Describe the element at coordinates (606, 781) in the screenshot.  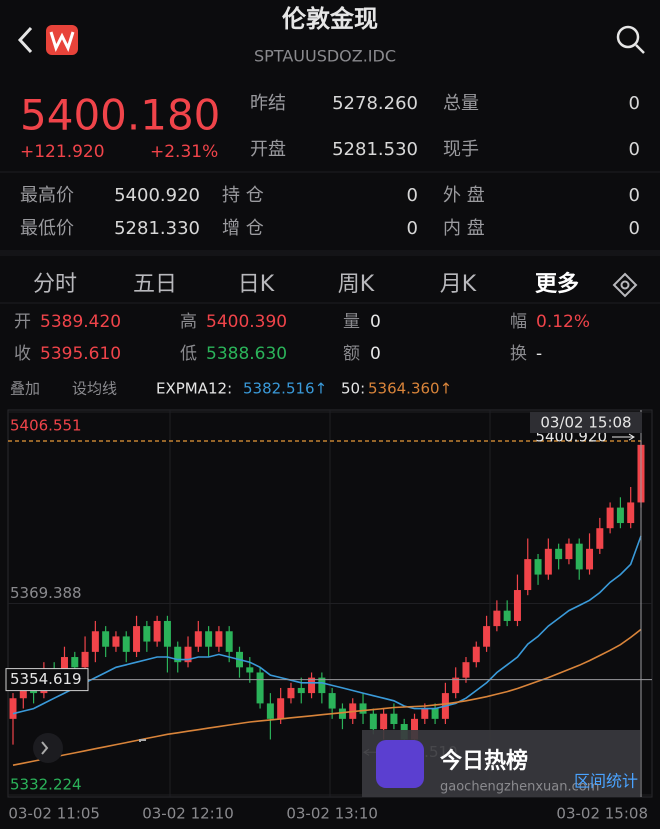
I see `range-stats-button: 区间统计` at that location.